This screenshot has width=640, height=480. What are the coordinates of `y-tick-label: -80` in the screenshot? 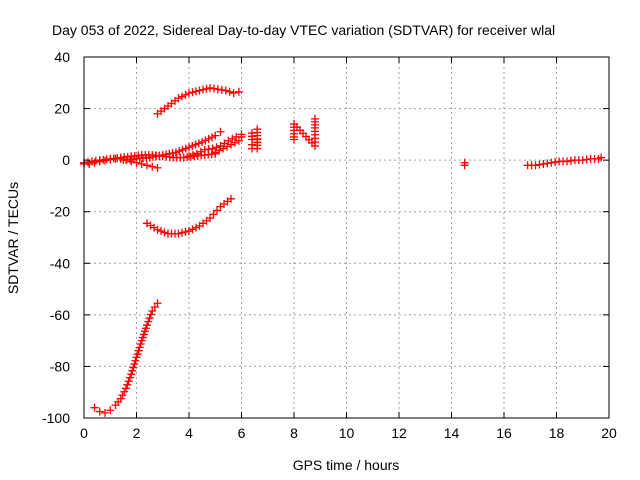 It's located at (60, 366).